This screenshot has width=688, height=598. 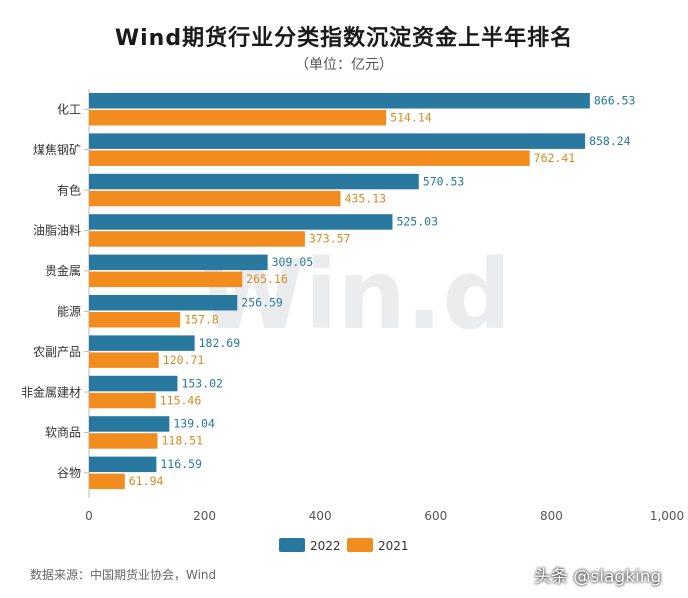 I want to click on value-label-2022: 525.03, so click(x=417, y=222).